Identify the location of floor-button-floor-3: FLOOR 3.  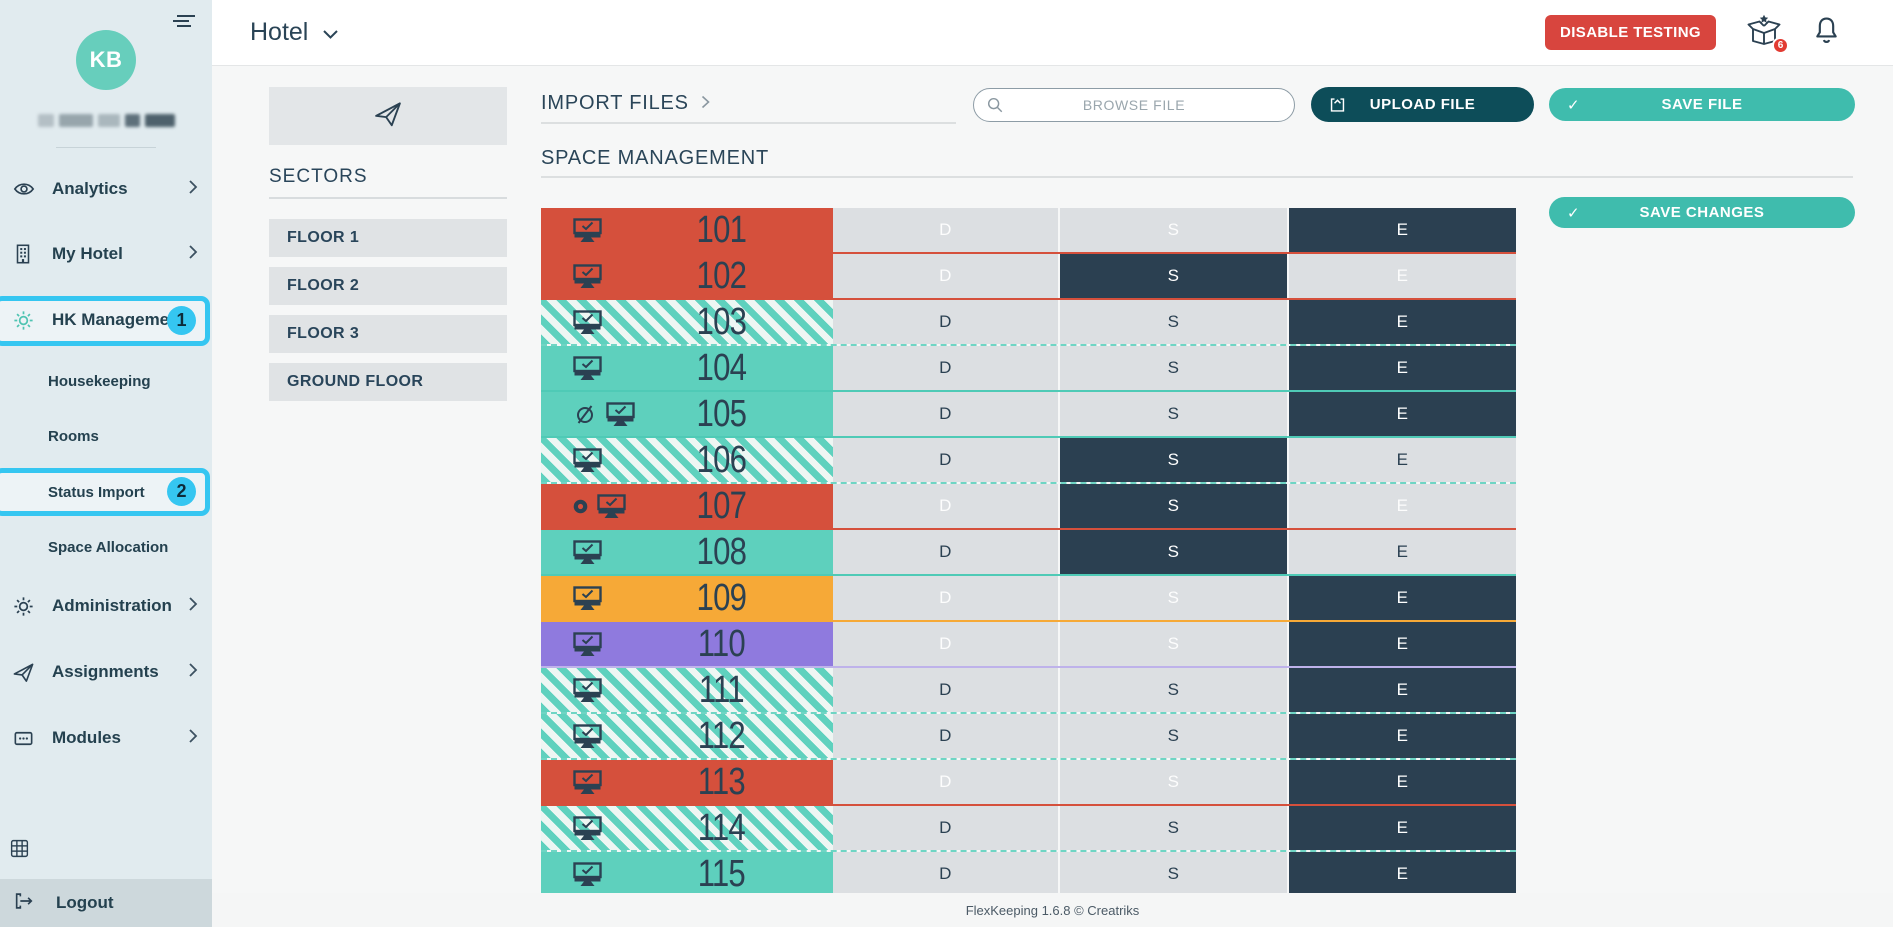
(388, 334).